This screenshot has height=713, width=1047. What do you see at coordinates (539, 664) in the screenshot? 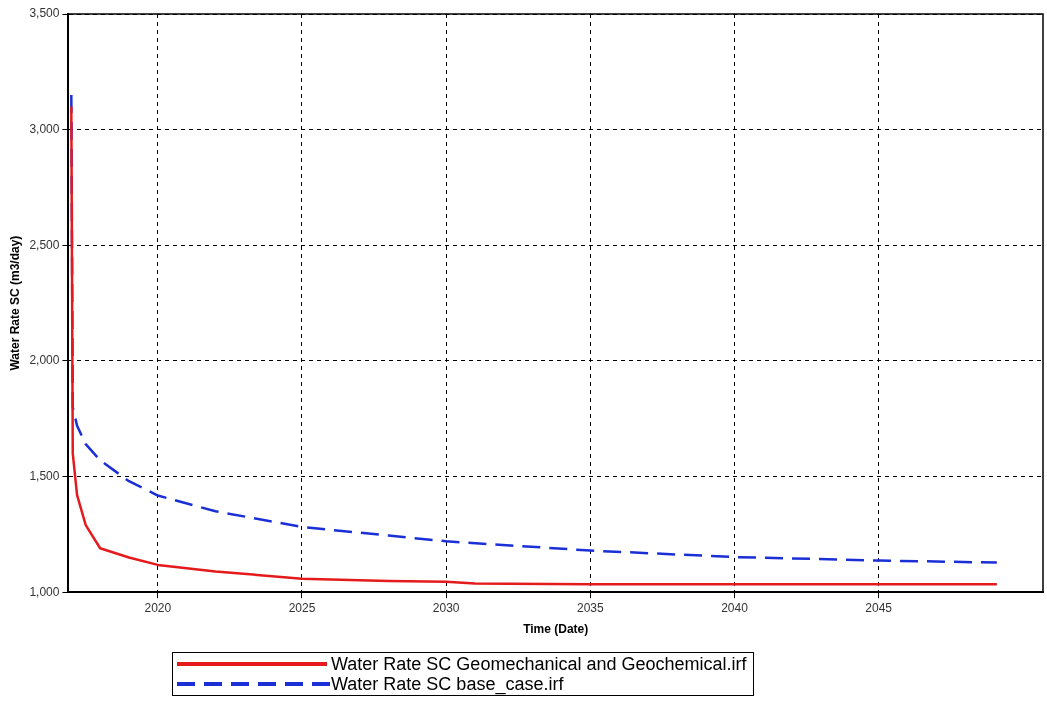
I see `legend-label: Water Rate SC Geomechanical and Geochemical.irf` at bounding box center [539, 664].